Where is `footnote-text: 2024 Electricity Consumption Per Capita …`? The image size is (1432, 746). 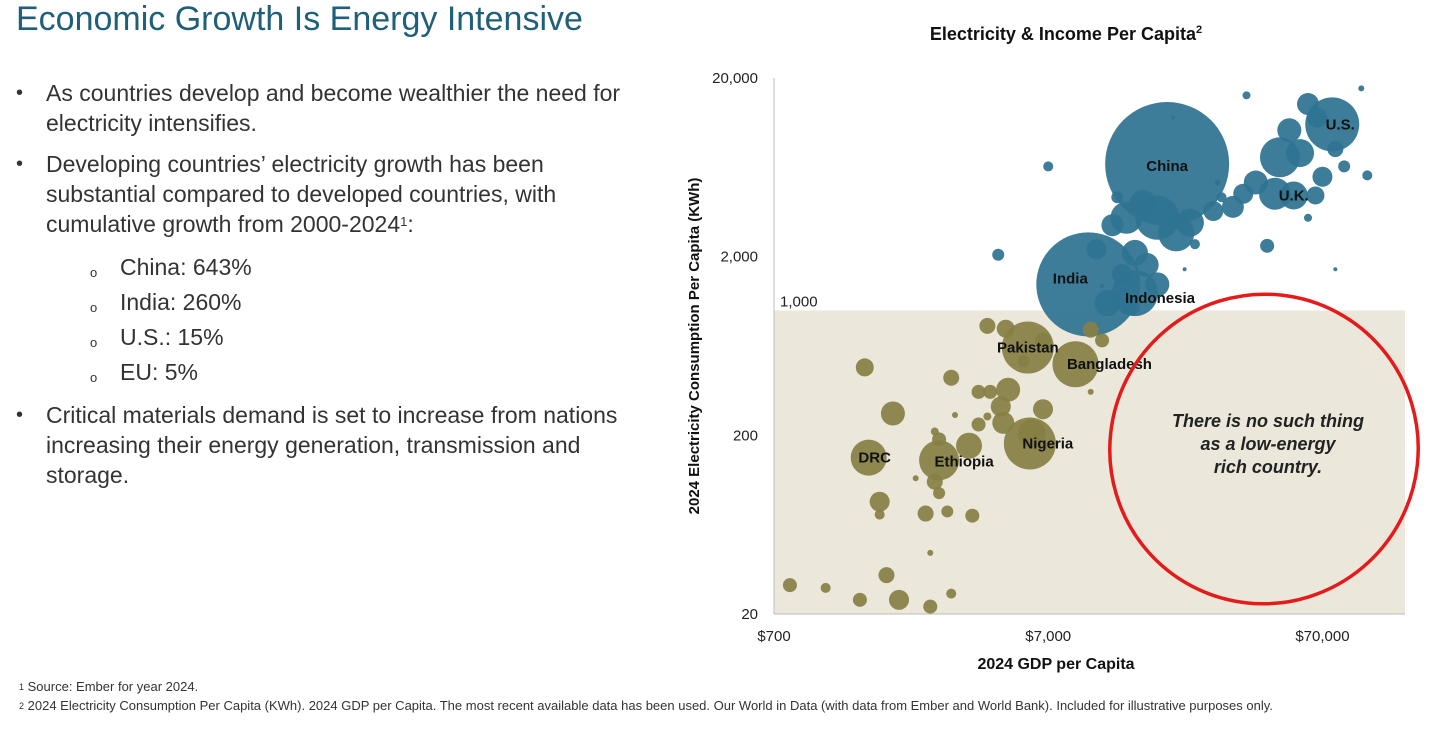
footnote-text: 2024 Electricity Consumption Per Capita … is located at coordinates (650, 705).